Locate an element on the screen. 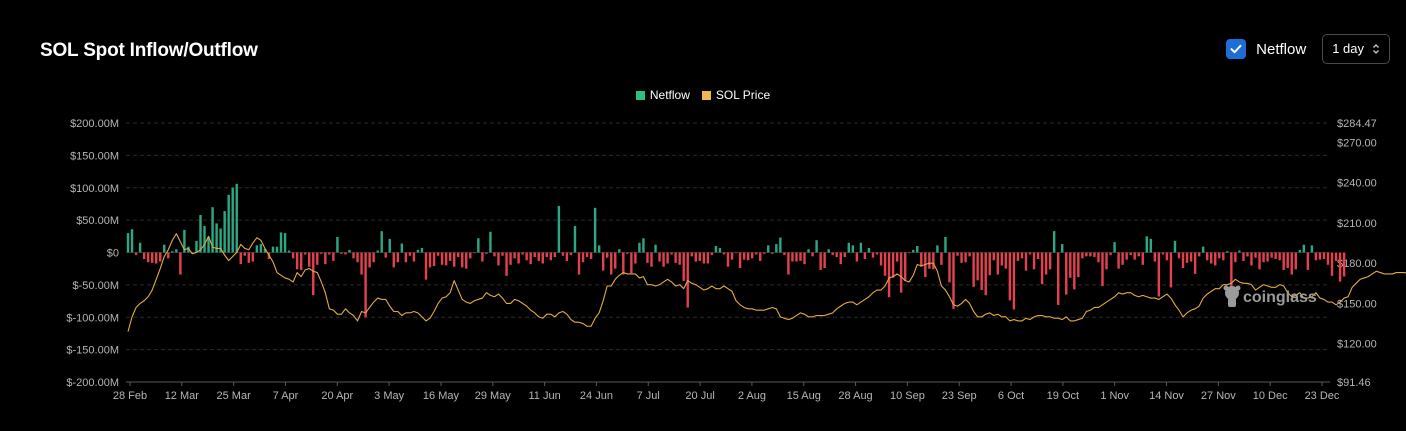 The height and width of the screenshot is (431, 1406). netflow-checkbox is located at coordinates (1236, 49).